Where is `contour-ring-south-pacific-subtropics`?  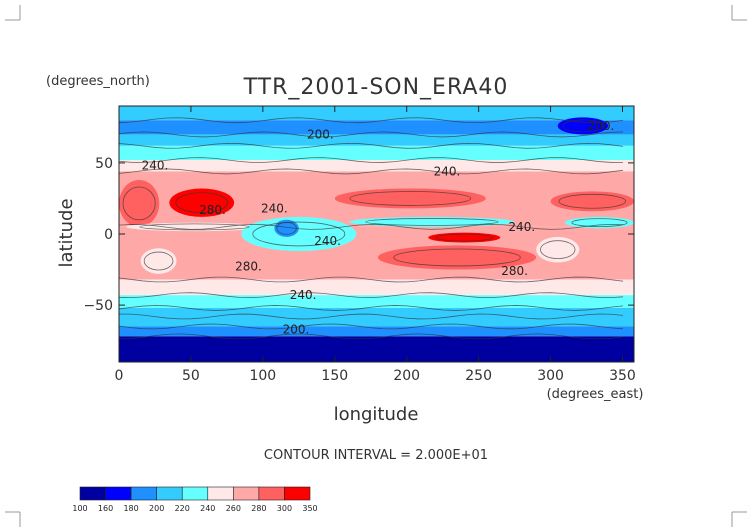 contour-ring-south-pacific-subtropics is located at coordinates (457, 257).